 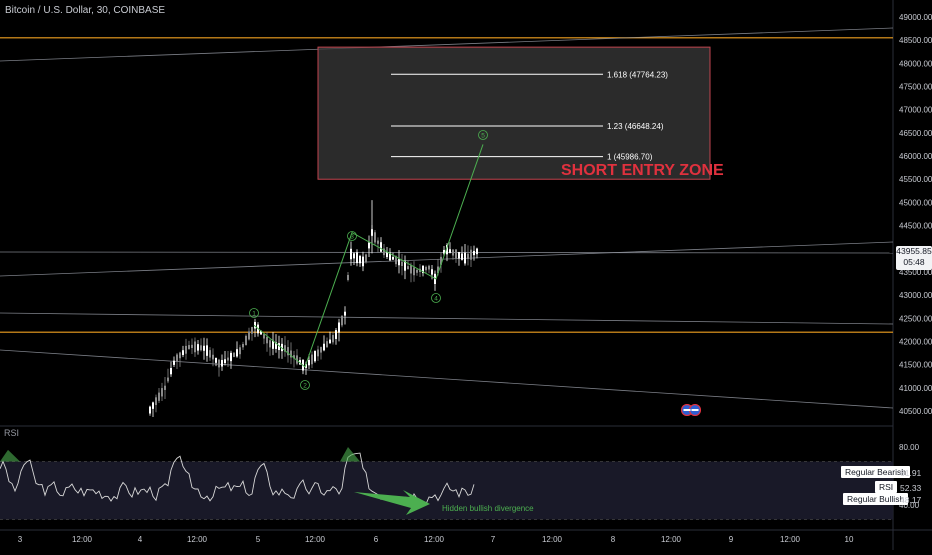 What do you see at coordinates (140, 539) in the screenshot?
I see `time-tick-label: 4` at bounding box center [140, 539].